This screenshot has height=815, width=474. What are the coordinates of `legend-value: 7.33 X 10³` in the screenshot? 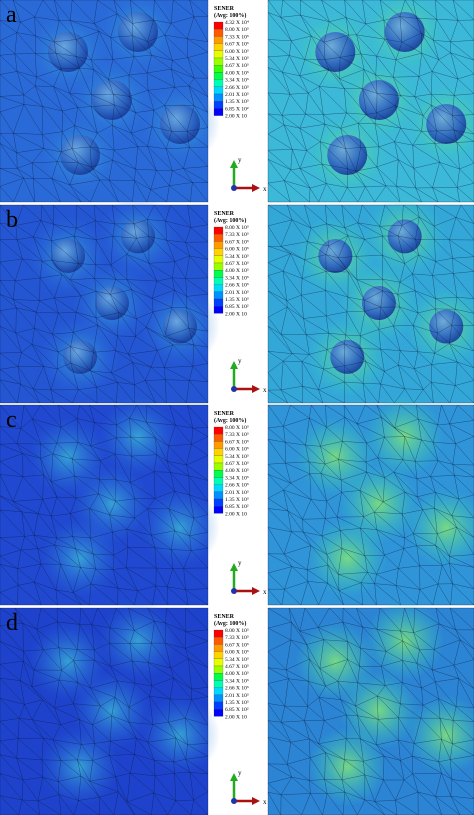 It's located at (237, 638).